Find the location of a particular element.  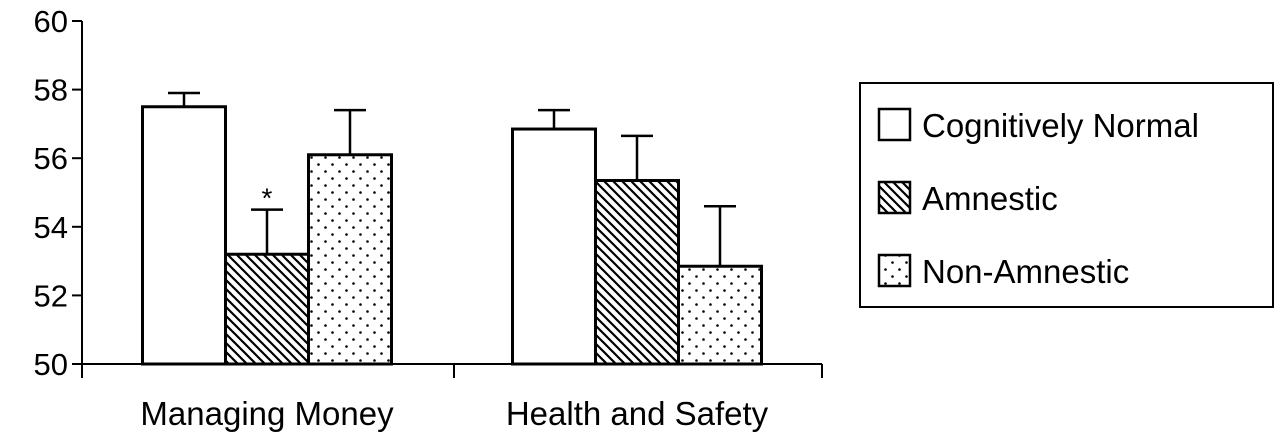

legend-swatch-amnestic is located at coordinates (894, 197).